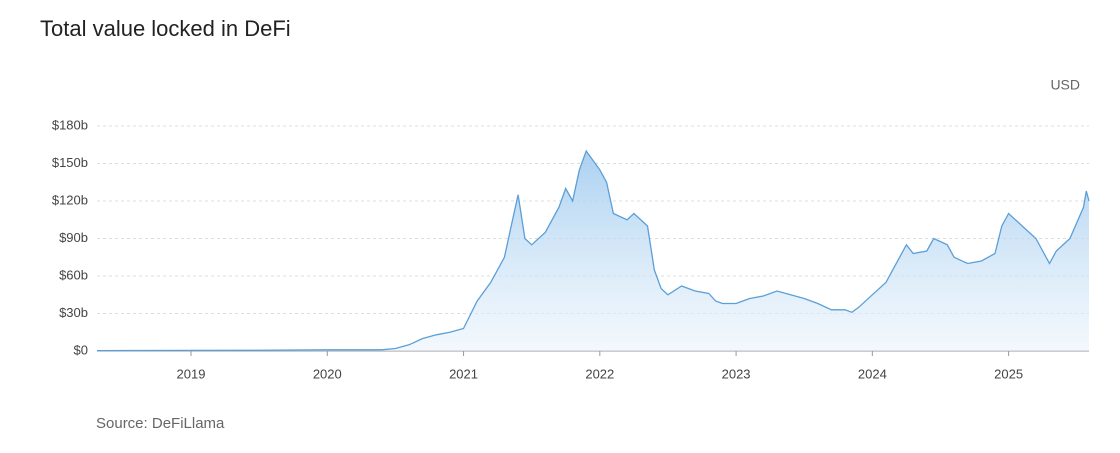  What do you see at coordinates (191, 373) in the screenshot?
I see `x-tick-label: 2019` at bounding box center [191, 373].